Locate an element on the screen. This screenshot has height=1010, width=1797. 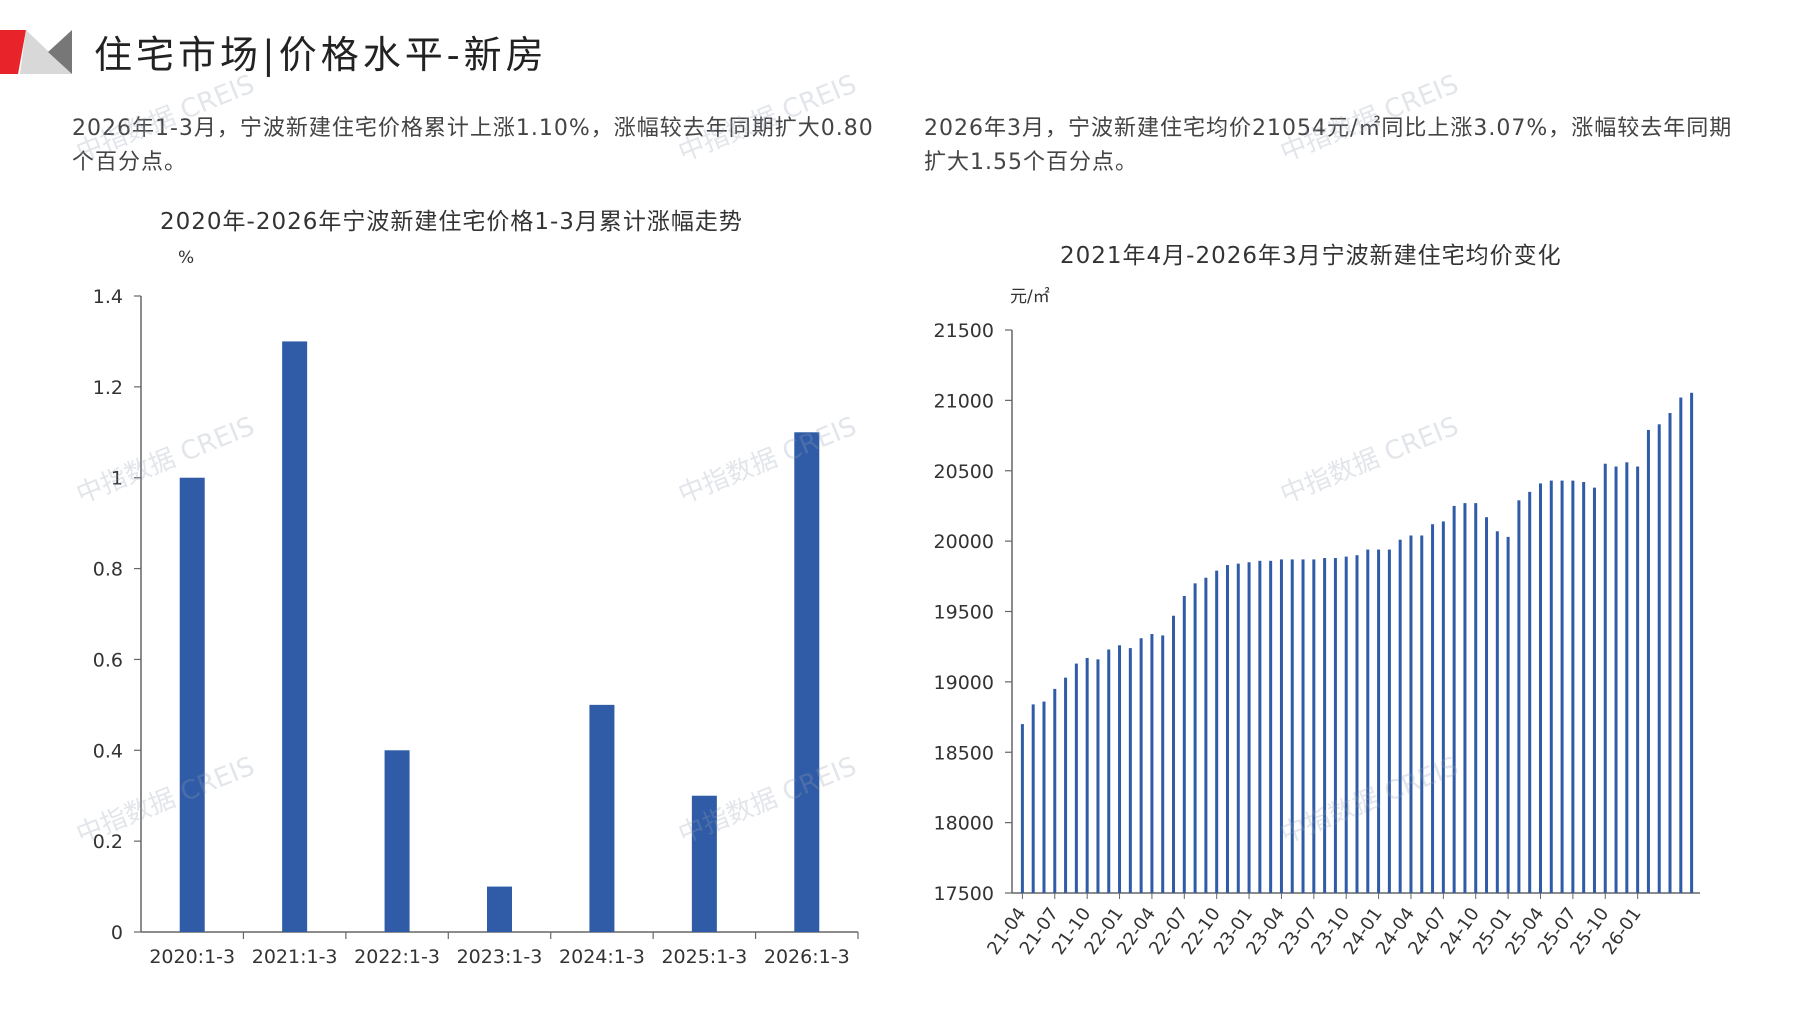
y-tick-label: 0 is located at coordinates (117, 933).